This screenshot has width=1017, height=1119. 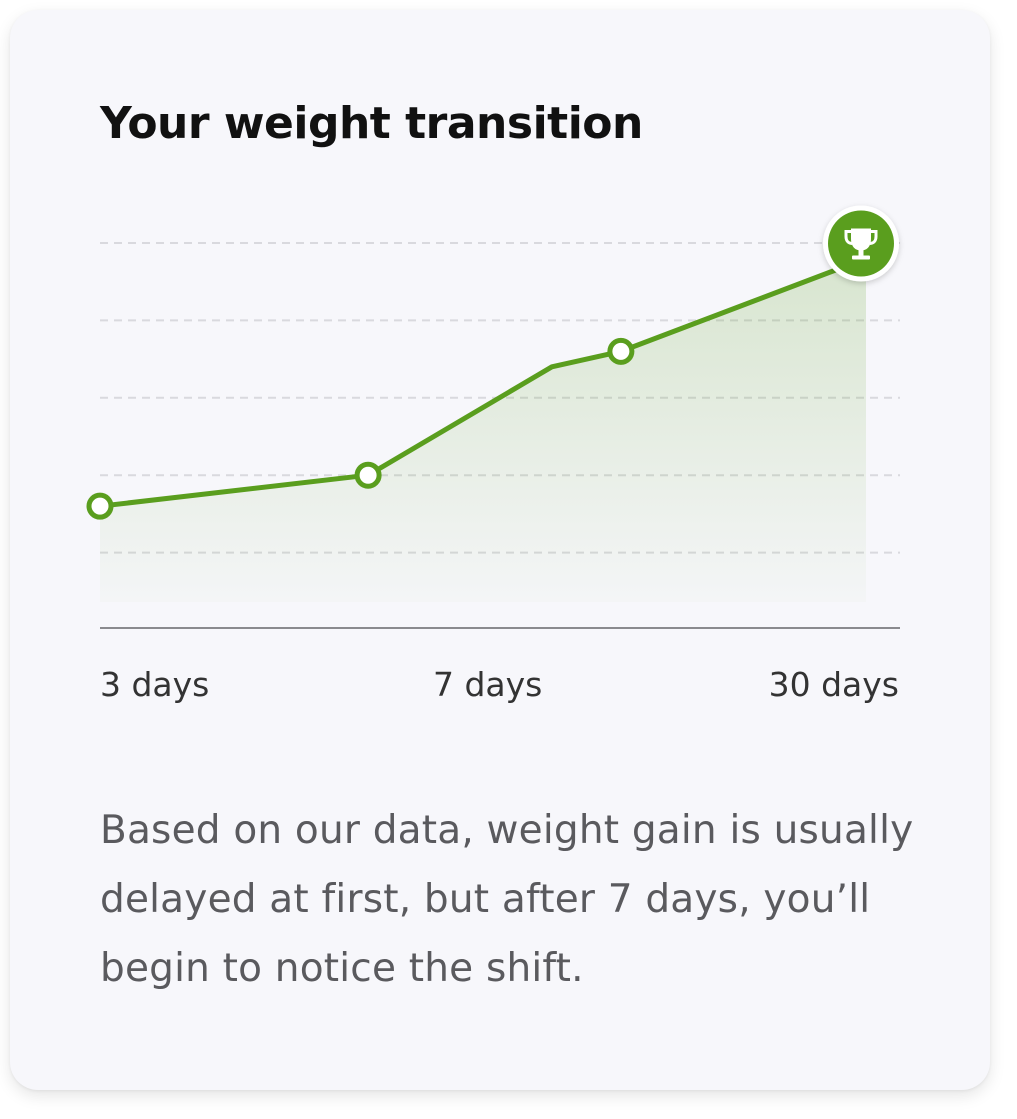 I want to click on x-tick-label-7-days: 7 days, so click(x=488, y=684).